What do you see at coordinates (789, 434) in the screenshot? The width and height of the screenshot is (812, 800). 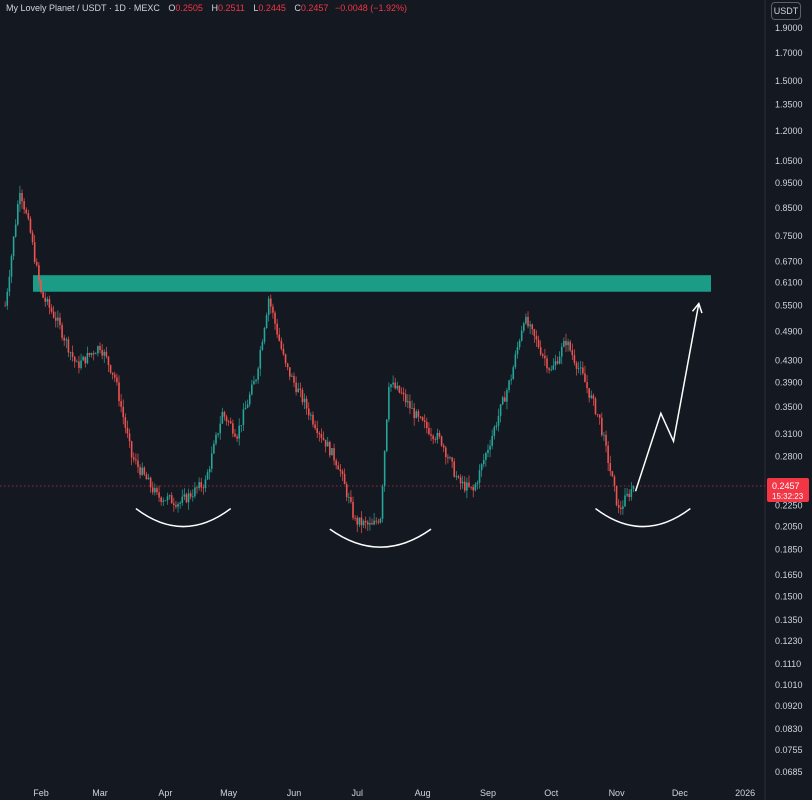 I see `y-tick-label: 0.3100` at bounding box center [789, 434].